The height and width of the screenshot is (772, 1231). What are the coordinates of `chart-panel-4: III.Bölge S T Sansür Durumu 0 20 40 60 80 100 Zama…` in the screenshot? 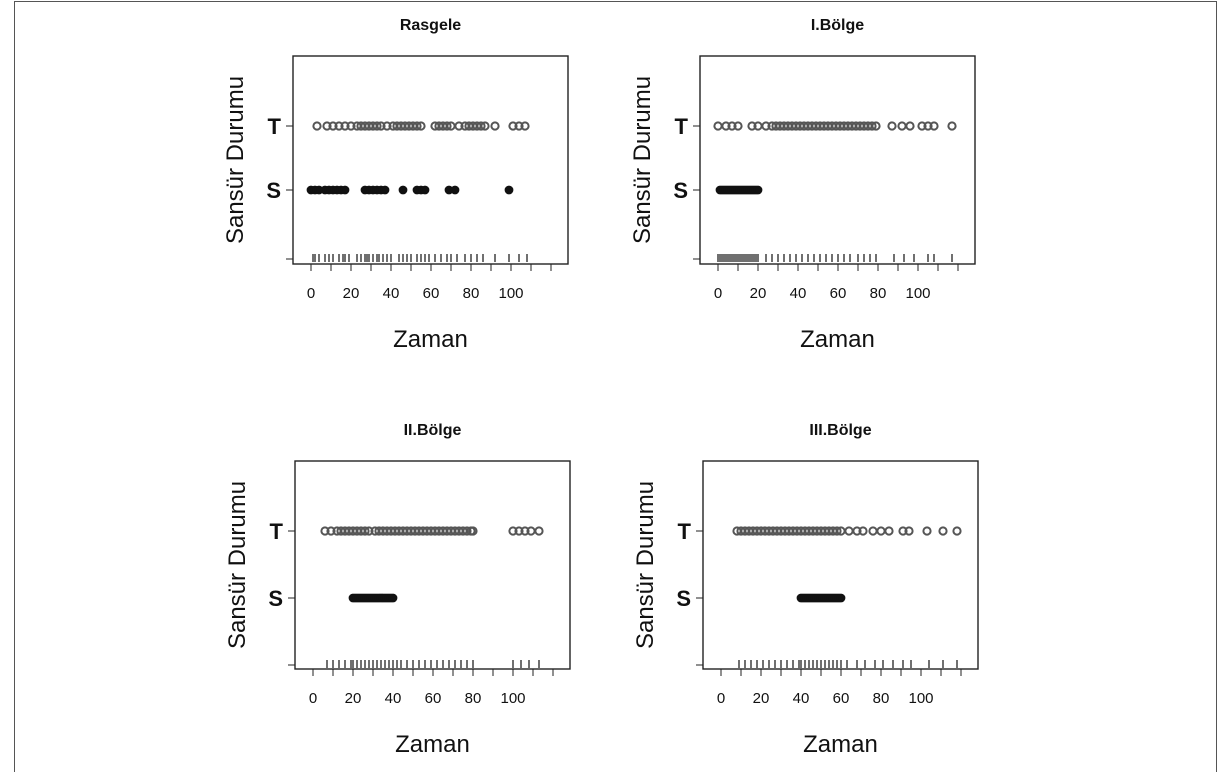 It's located at (805, 590).